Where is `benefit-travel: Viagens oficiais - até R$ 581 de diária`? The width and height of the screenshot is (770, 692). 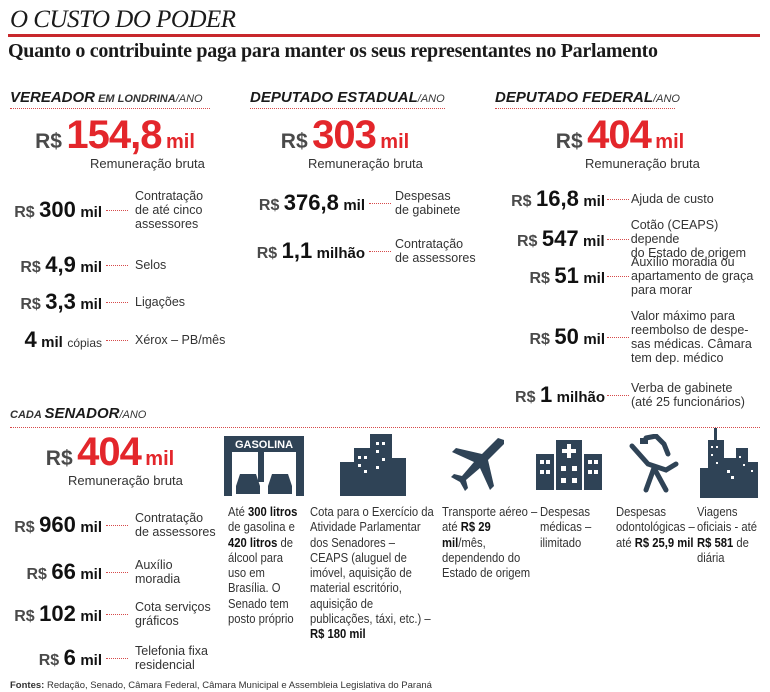 benefit-travel: Viagens oficiais - até R$ 581 de diária is located at coordinates (732, 535).